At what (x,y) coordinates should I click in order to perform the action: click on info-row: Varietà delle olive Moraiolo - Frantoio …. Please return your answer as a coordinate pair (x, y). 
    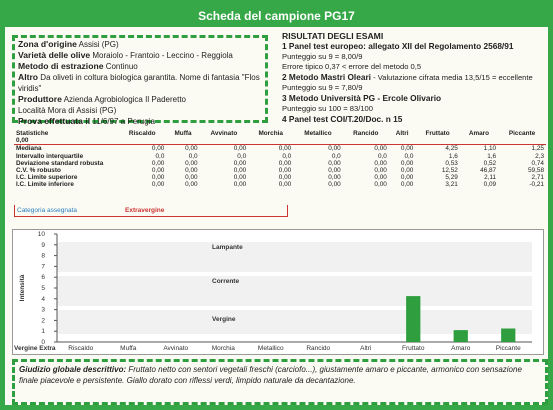
    Looking at the image, I should click on (140, 55).